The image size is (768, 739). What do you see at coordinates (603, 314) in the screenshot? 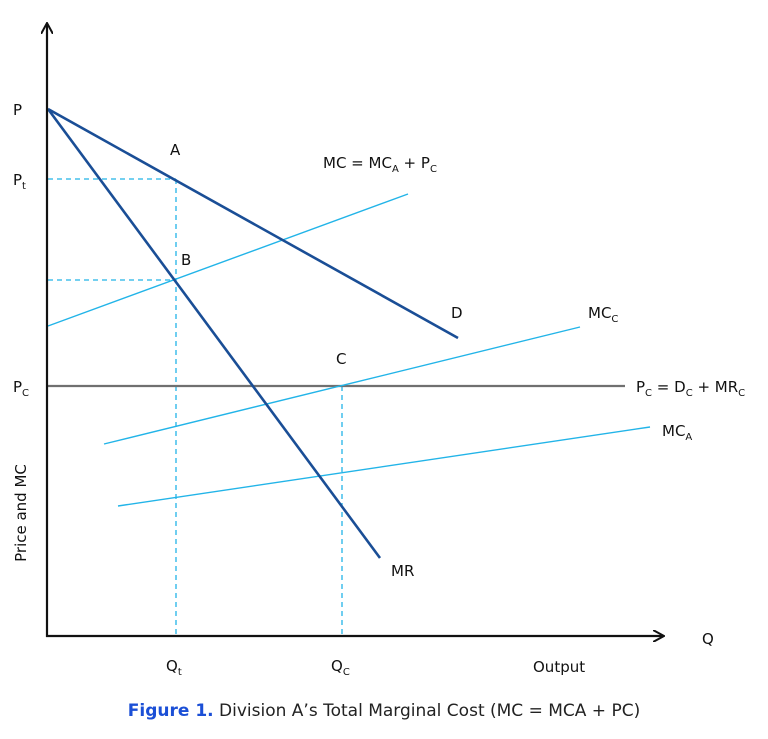
I see `mcc-curve-label: MCC` at bounding box center [603, 314].